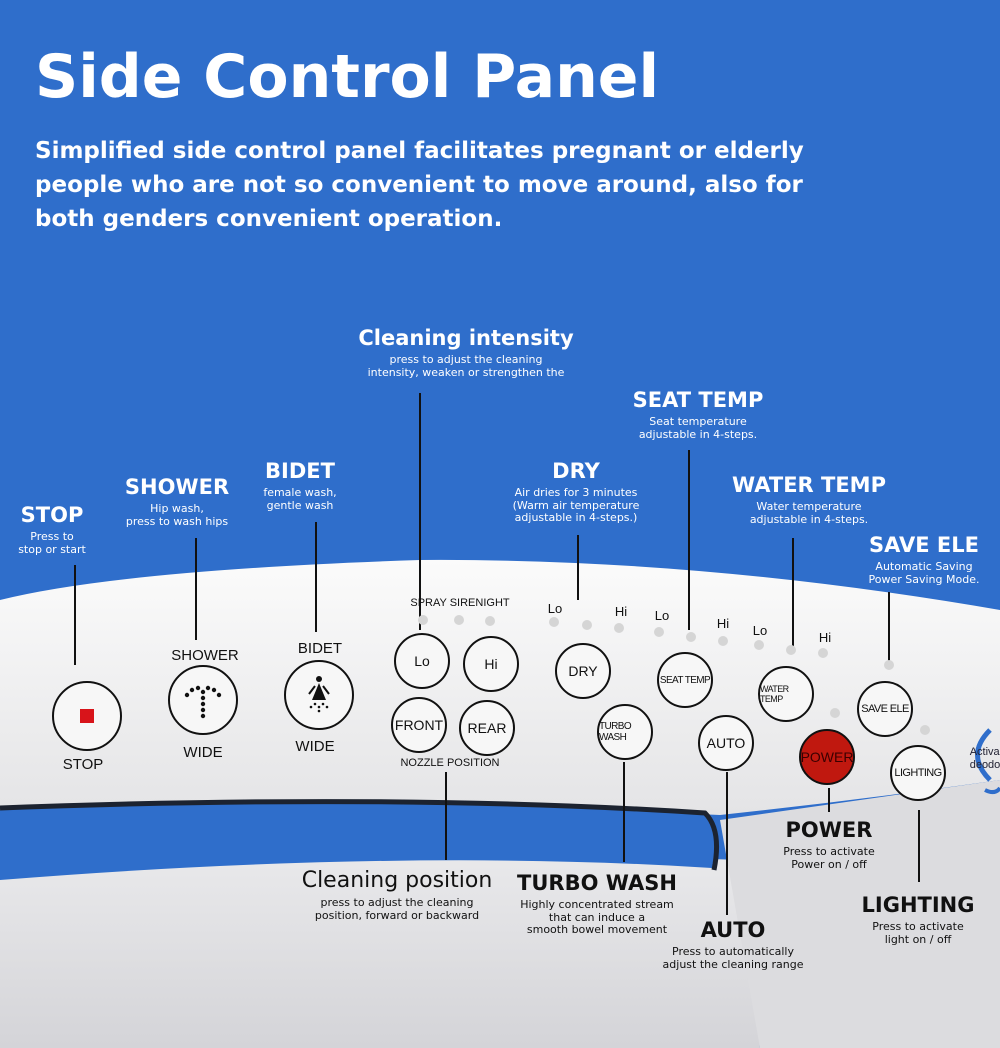  What do you see at coordinates (827, 757) in the screenshot?
I see `power-button: POWER` at bounding box center [827, 757].